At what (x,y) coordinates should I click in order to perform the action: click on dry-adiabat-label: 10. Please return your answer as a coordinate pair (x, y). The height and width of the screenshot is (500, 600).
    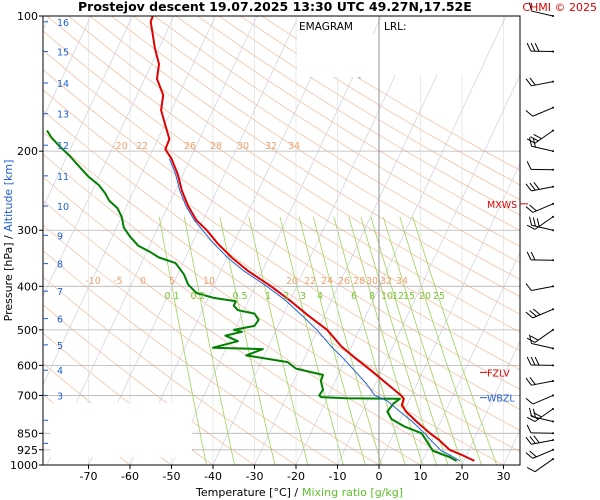
    Looking at the image, I should click on (209, 281).